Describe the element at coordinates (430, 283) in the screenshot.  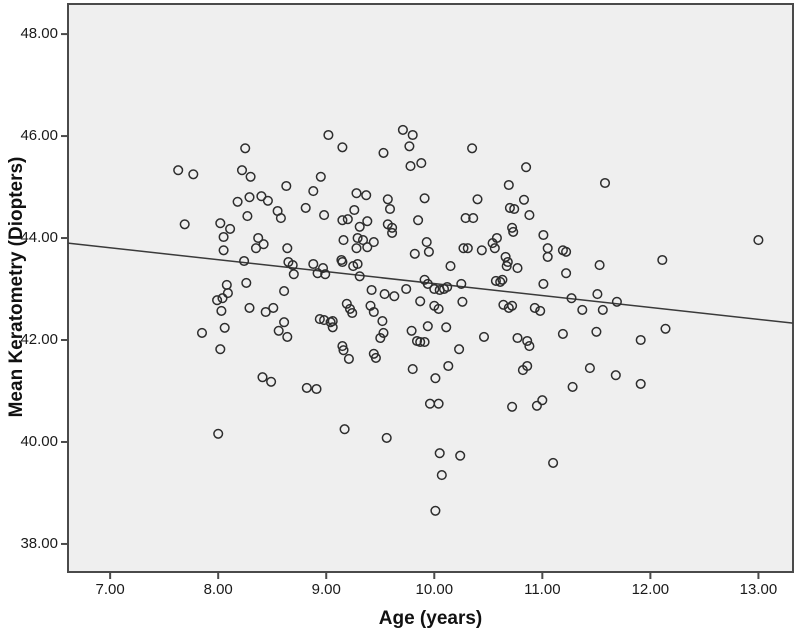
I see `regression-line` at that location.